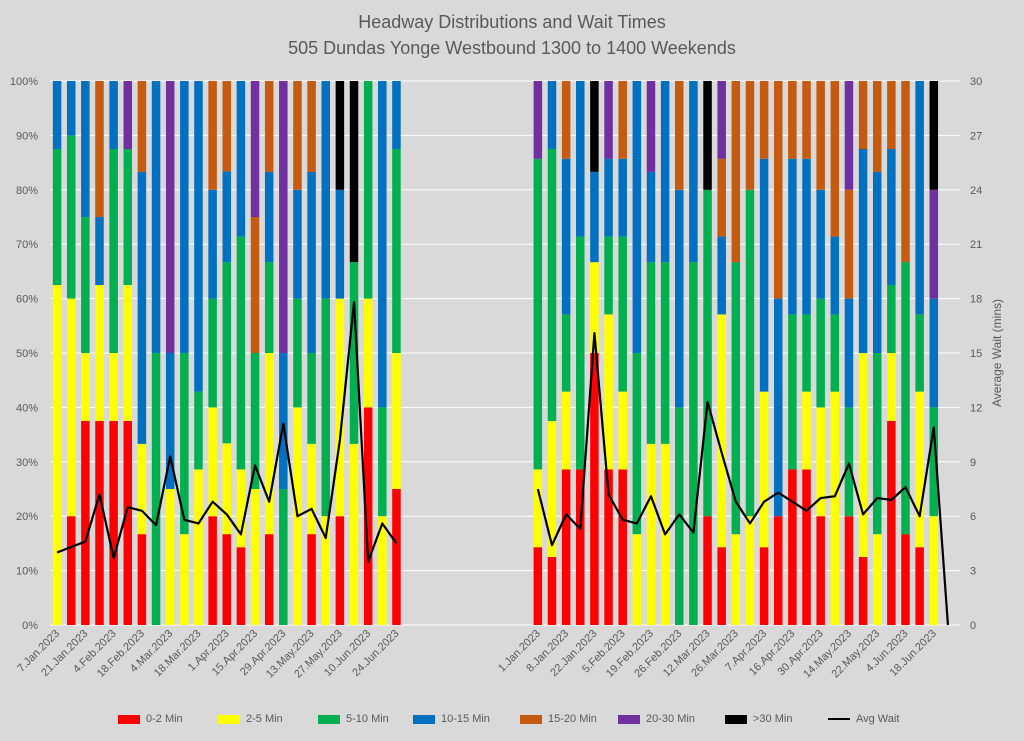  Describe the element at coordinates (976, 245) in the screenshot. I see `right-axis-tick-label: 21` at that location.